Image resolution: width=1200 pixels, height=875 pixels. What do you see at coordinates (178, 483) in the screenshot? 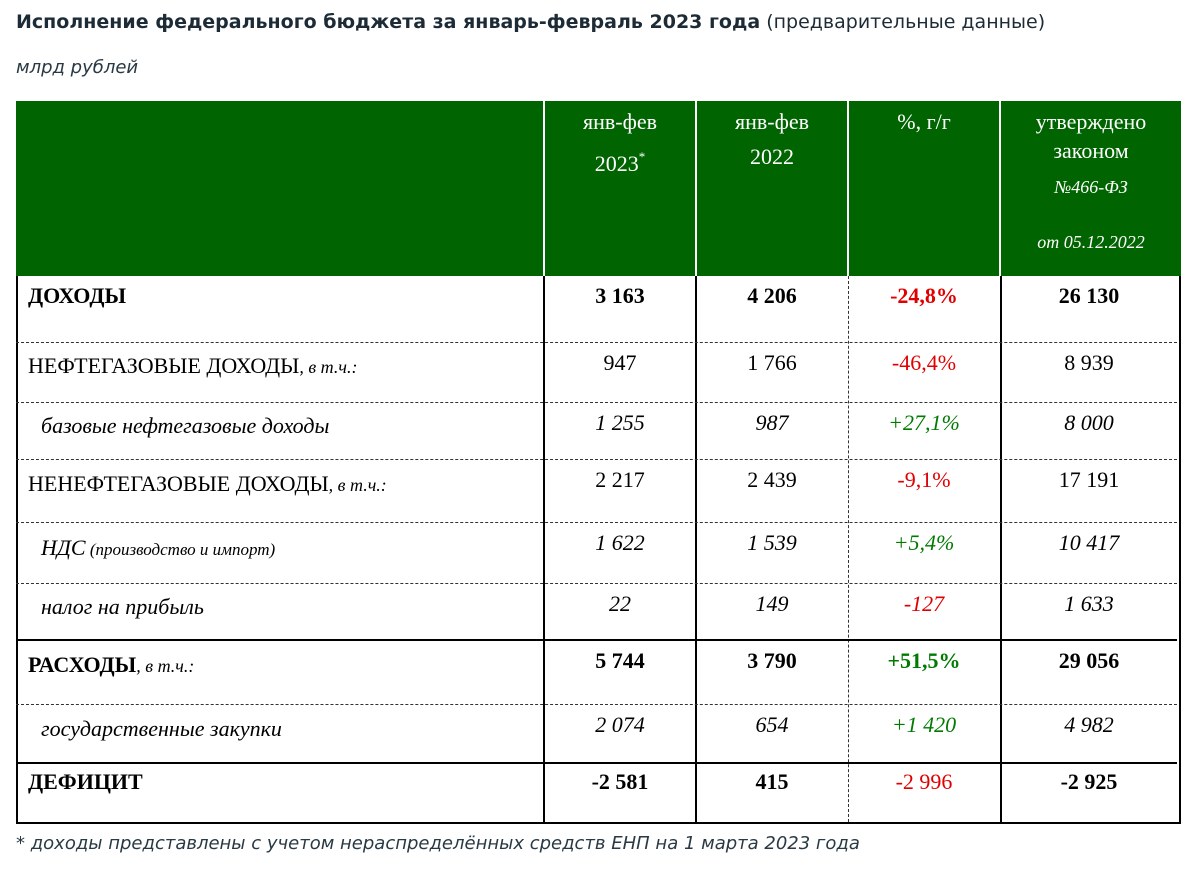
I see `row-label-text: НЕНЕФТЕГАЗОВЫЕ ДОХОДЫ` at bounding box center [178, 483].